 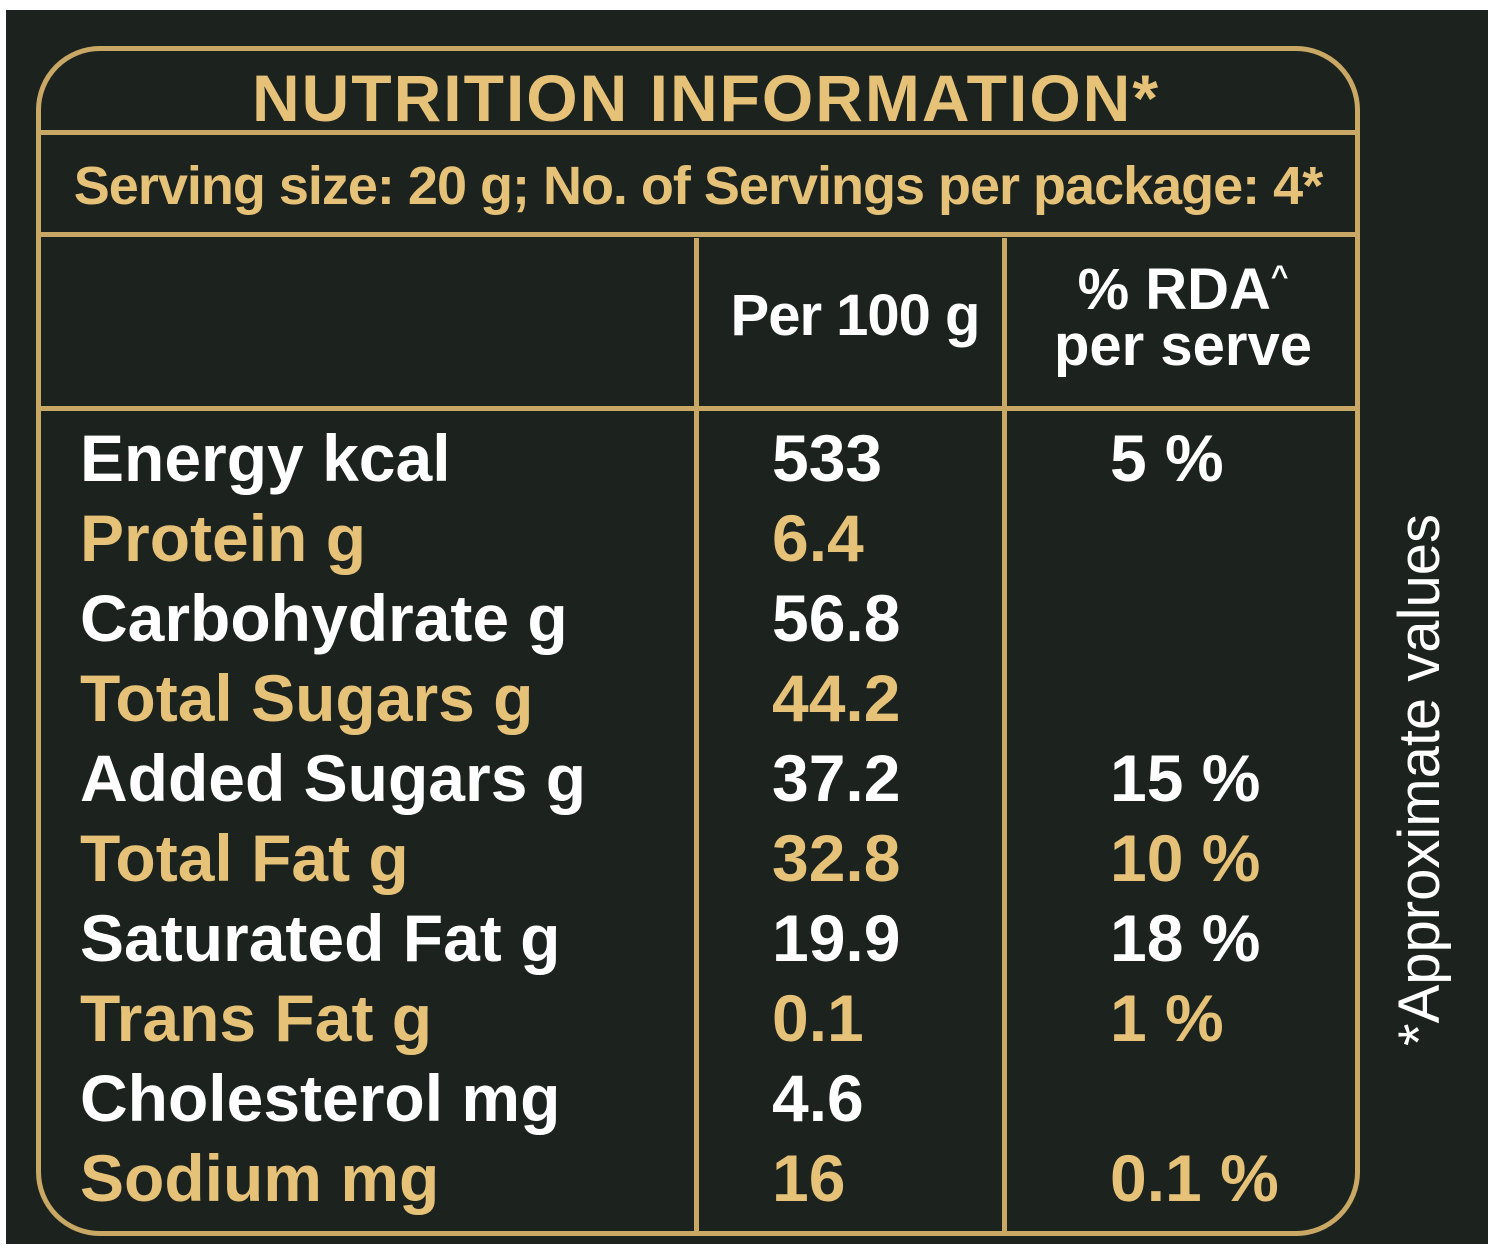 I want to click on nutrient-name: Cholesterol mg, so click(x=320, y=1098).